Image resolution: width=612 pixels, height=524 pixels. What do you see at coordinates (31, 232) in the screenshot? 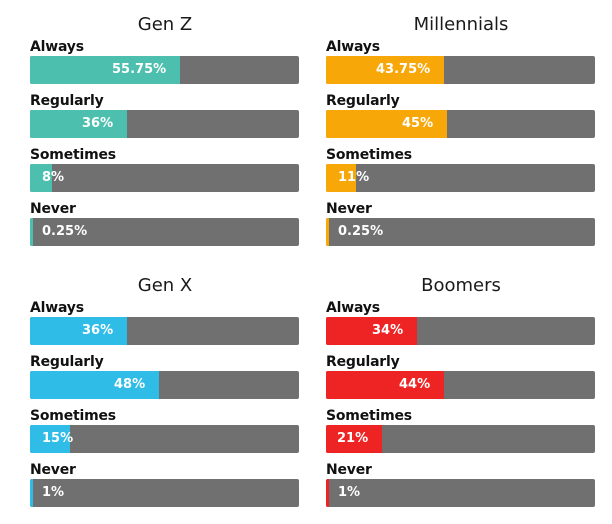
I see `gen-z-bar-never` at bounding box center [31, 232].